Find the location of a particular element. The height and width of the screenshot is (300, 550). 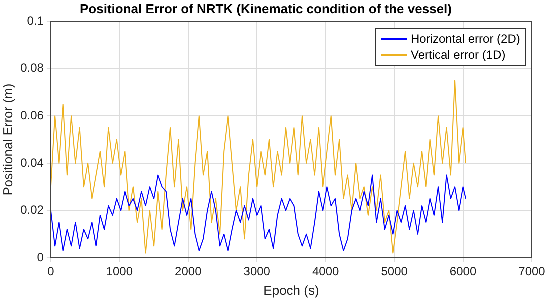

x-tick-label: 6000 is located at coordinates (463, 271).